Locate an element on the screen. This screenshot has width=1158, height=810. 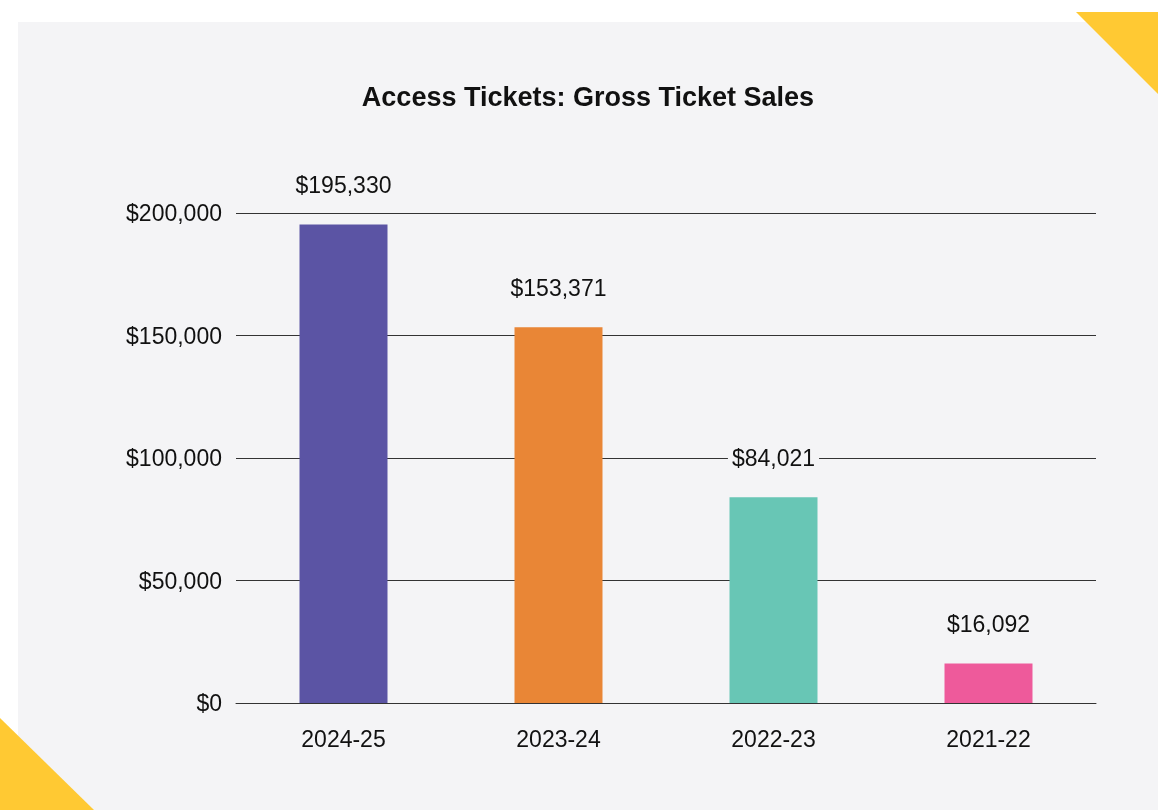
x-tick-label: 2022-23 is located at coordinates (773, 738).